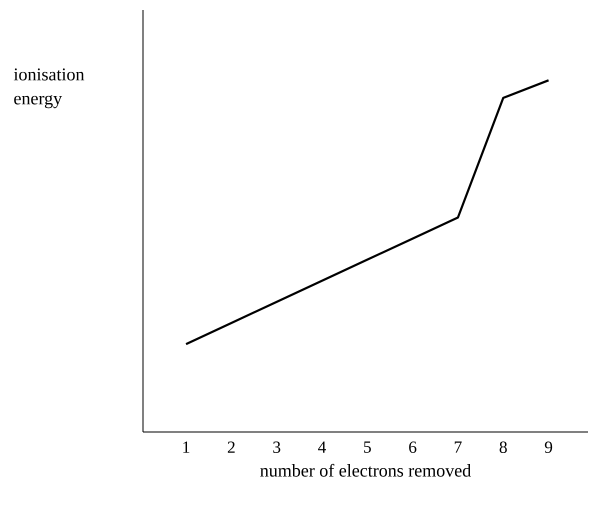  I want to click on x-axis-title: number of electrons removed, so click(365, 470).